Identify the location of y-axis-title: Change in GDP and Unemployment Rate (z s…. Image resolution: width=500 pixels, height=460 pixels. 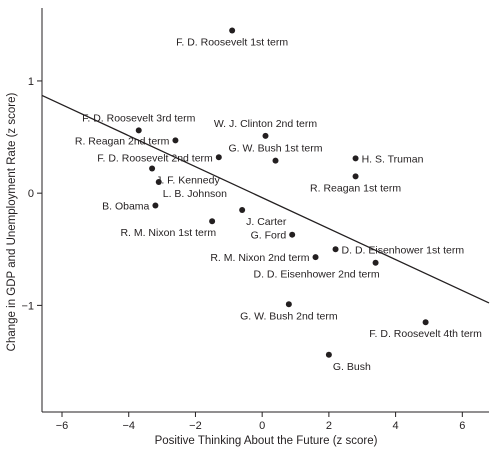
(12, 222).